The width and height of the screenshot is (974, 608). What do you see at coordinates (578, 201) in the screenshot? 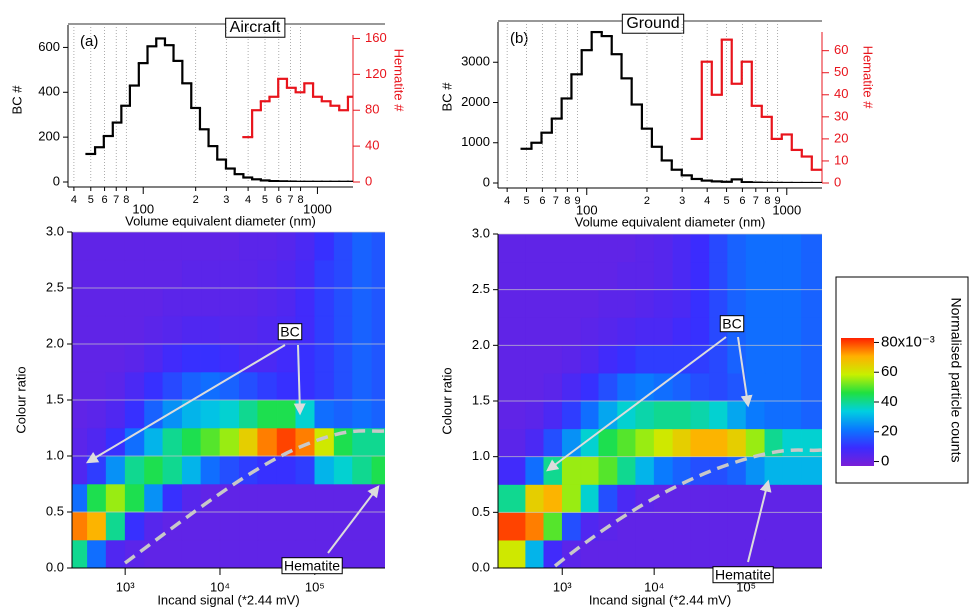
I see `x-tick-label: 9` at bounding box center [578, 201].